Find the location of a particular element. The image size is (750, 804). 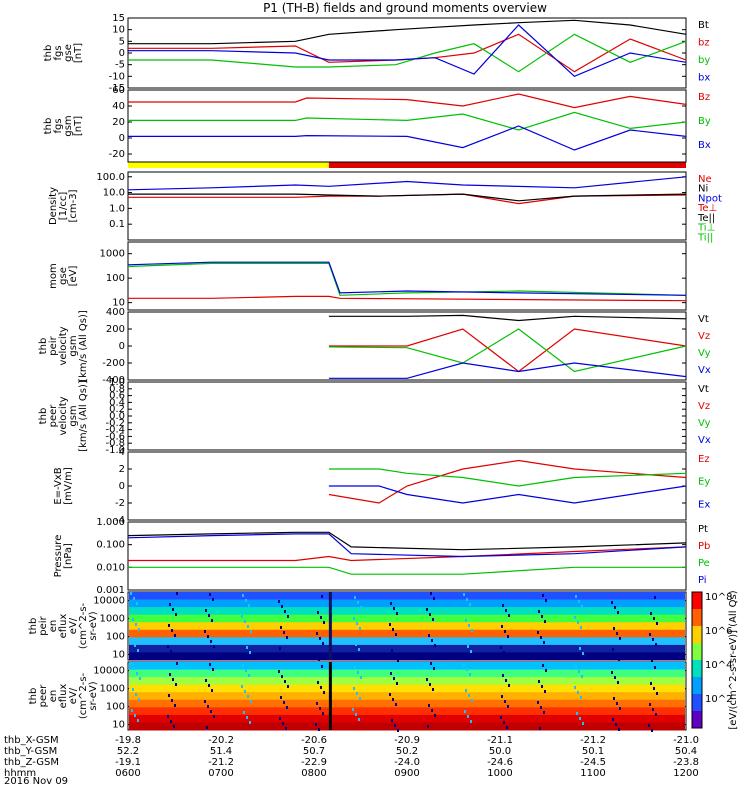

y-tick-label: -0.2 is located at coordinates (115, 423).